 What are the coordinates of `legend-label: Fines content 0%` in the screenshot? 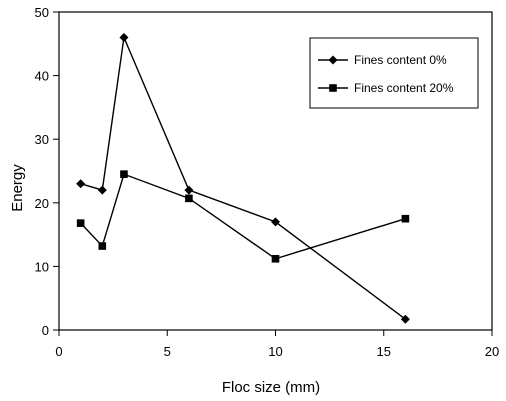 It's located at (400, 60).